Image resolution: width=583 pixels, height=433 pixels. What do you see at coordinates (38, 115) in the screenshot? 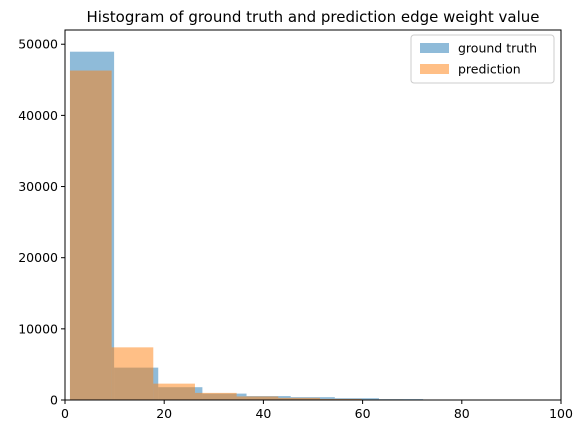
I see `y-tick-label: 40000` at bounding box center [38, 115].